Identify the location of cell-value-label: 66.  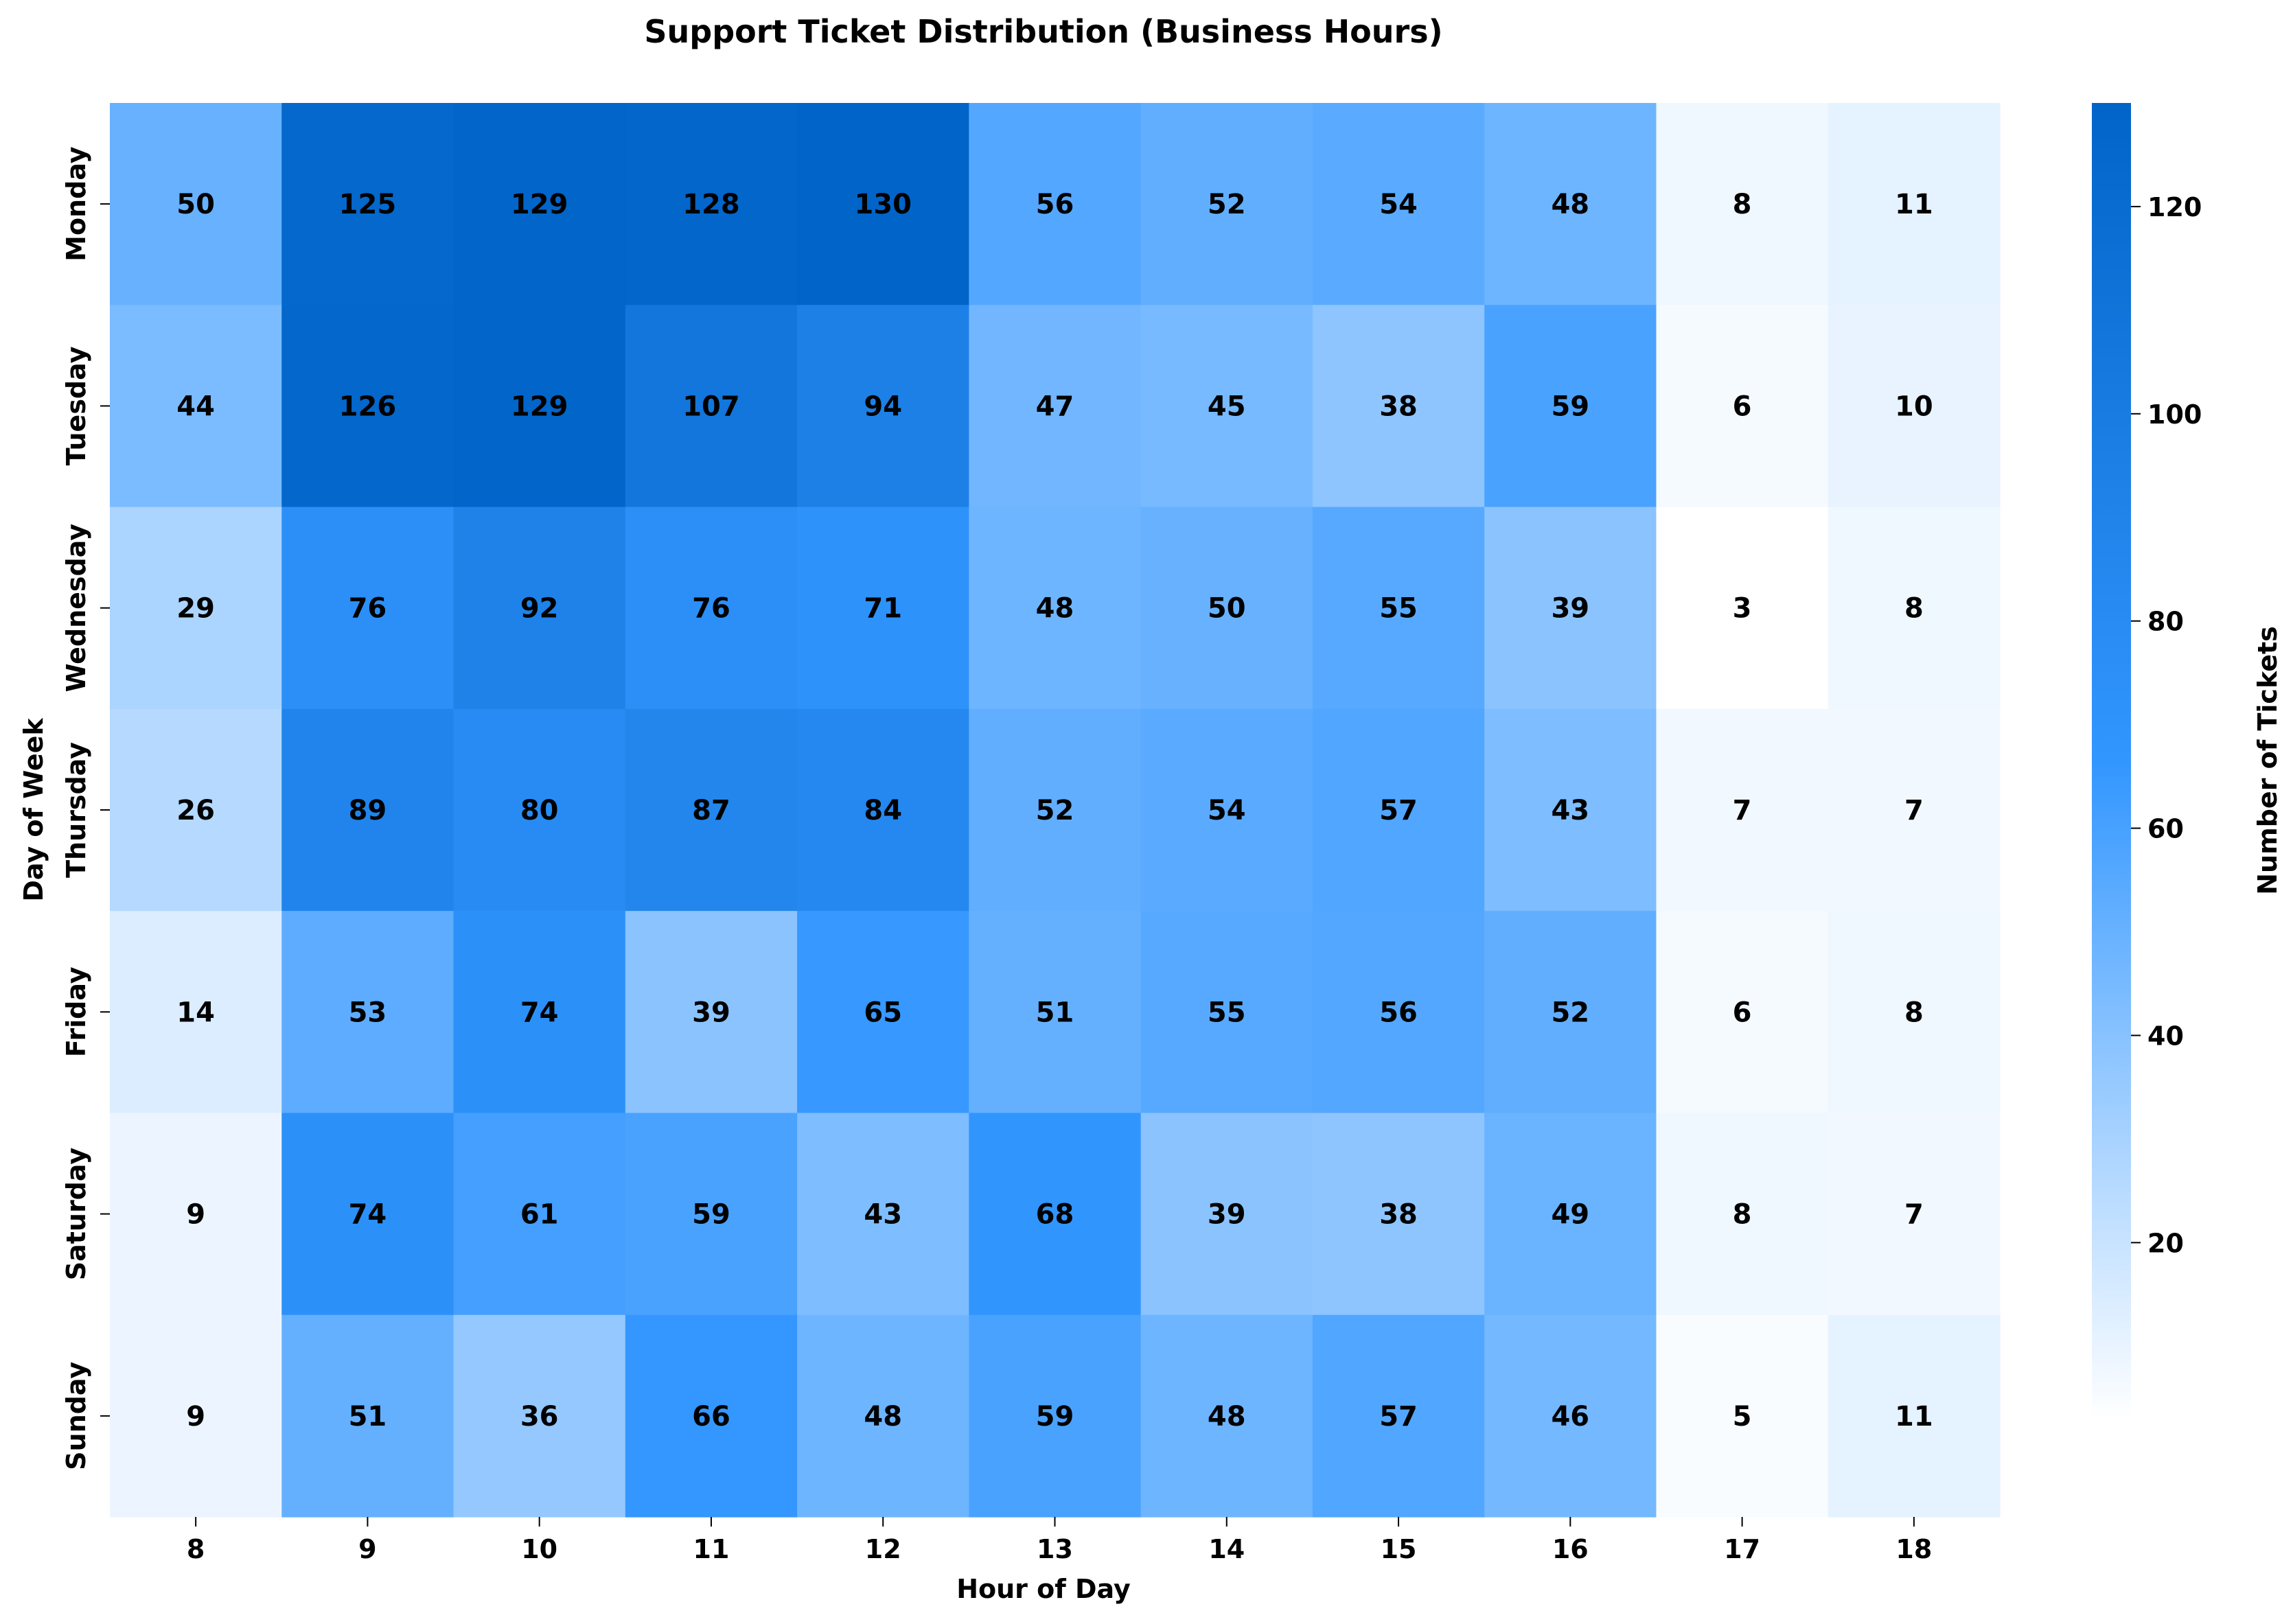
(711, 1416).